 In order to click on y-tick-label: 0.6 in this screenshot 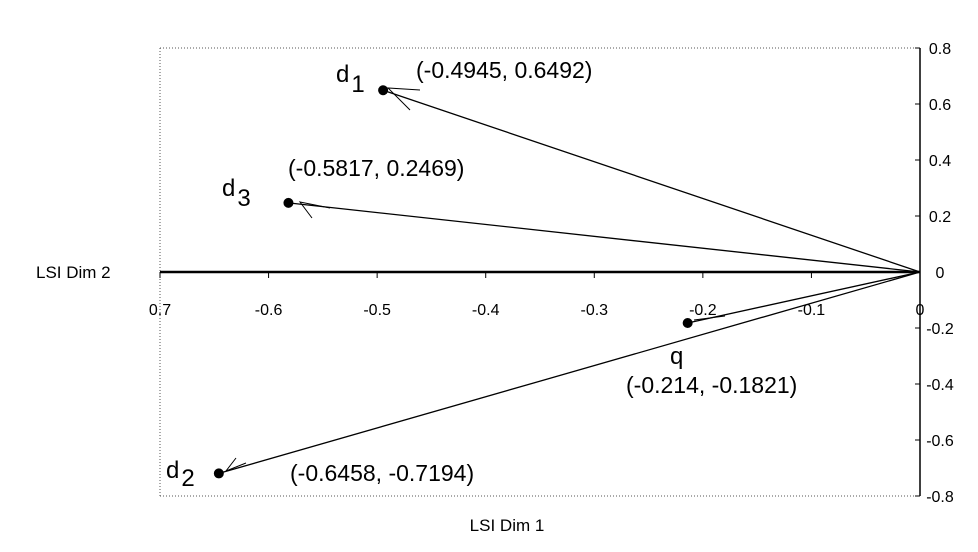, I will do `click(940, 105)`.